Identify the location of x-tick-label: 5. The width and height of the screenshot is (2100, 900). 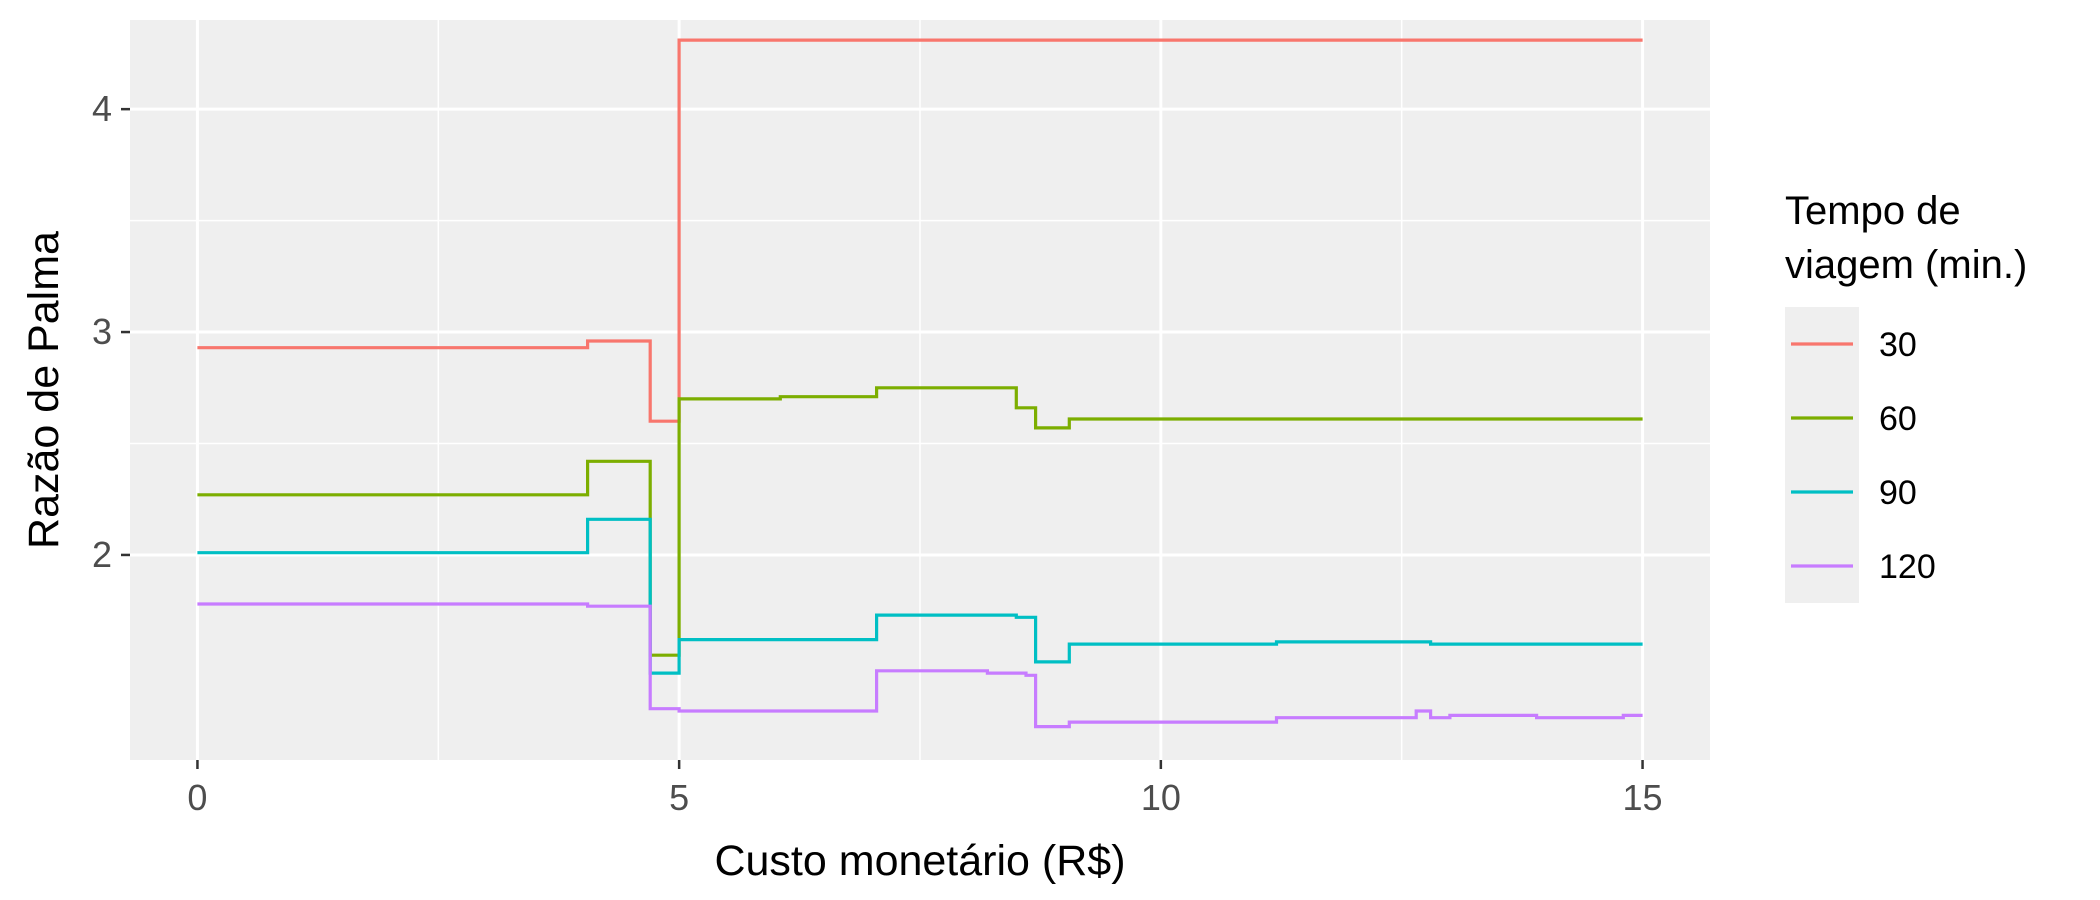
(679, 797).